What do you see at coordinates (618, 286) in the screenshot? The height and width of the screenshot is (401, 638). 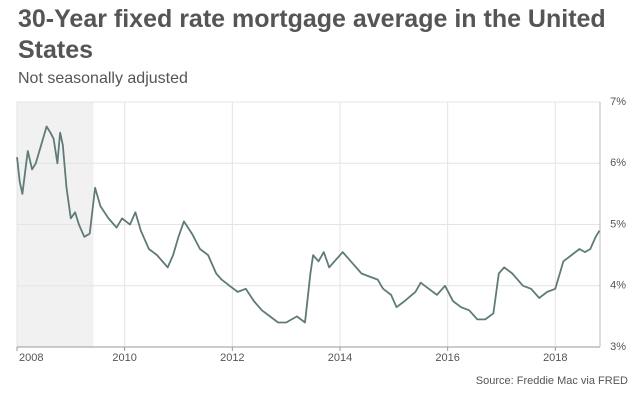 I see `y-tick-label: 4%` at bounding box center [618, 286].